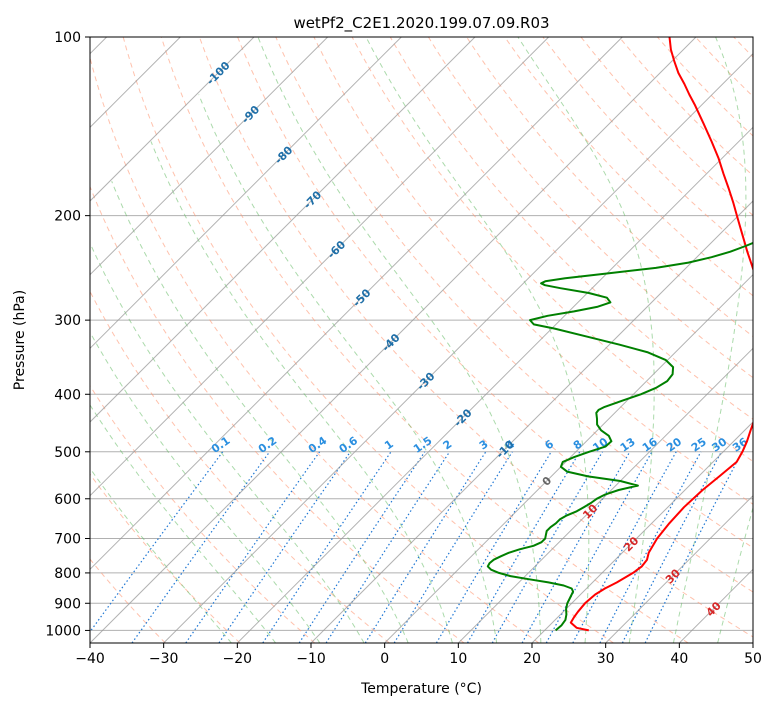  What do you see at coordinates (90, 659) in the screenshot?
I see `x-tick-label: −40` at bounding box center [90, 659].